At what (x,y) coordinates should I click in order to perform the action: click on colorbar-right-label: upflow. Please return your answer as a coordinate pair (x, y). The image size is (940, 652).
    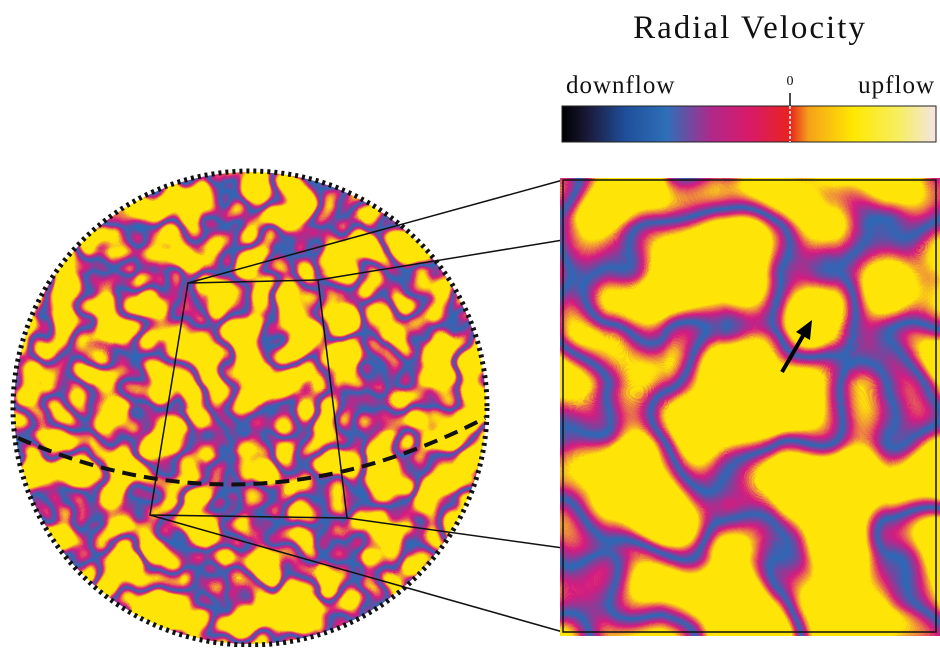
    Looking at the image, I should click on (896, 85).